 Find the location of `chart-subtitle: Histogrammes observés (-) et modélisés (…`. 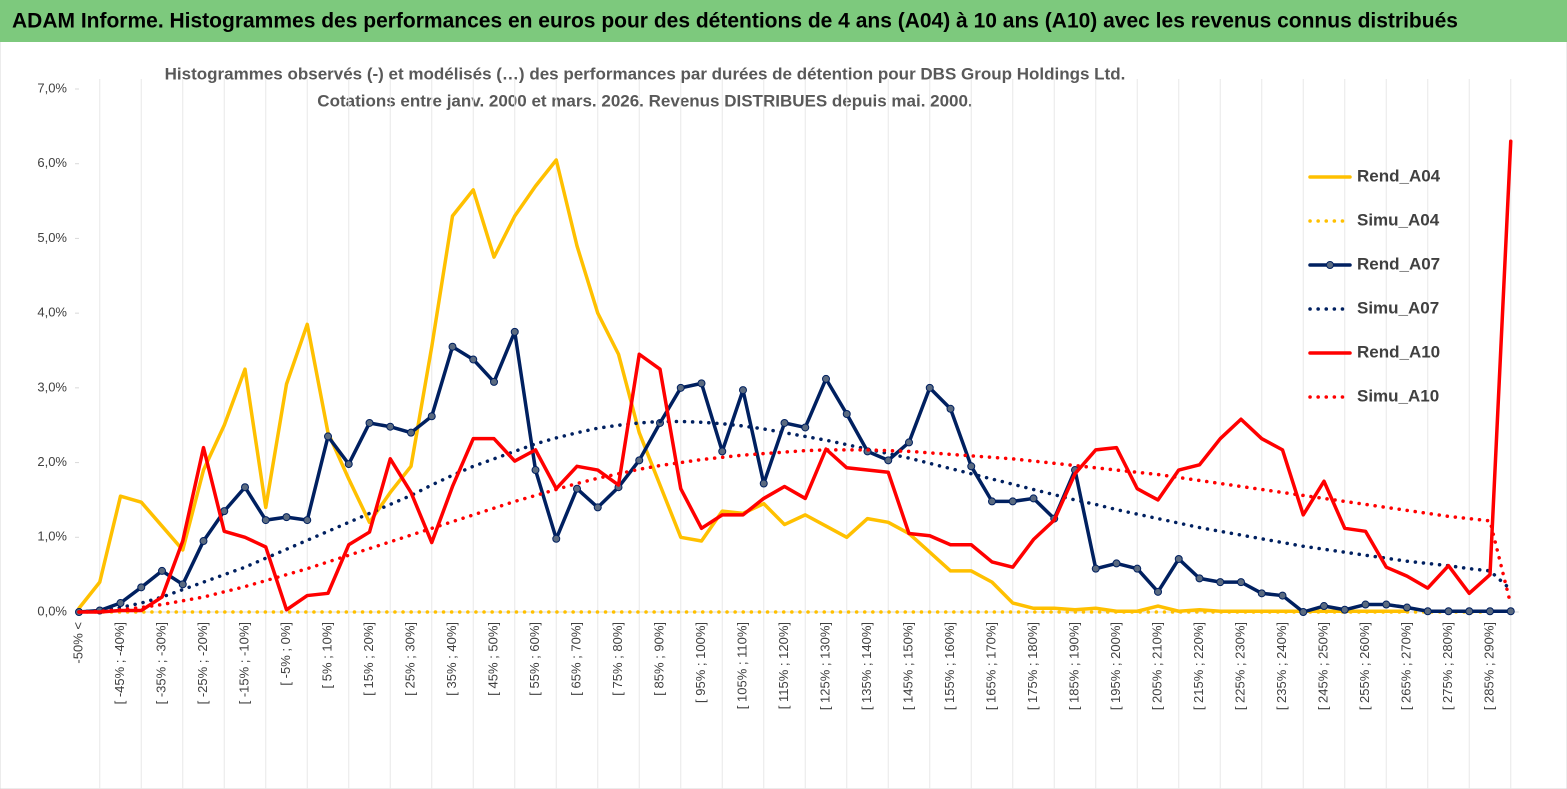

chart-subtitle: Histogrammes observés (-) et modélisés (… is located at coordinates (645, 73).